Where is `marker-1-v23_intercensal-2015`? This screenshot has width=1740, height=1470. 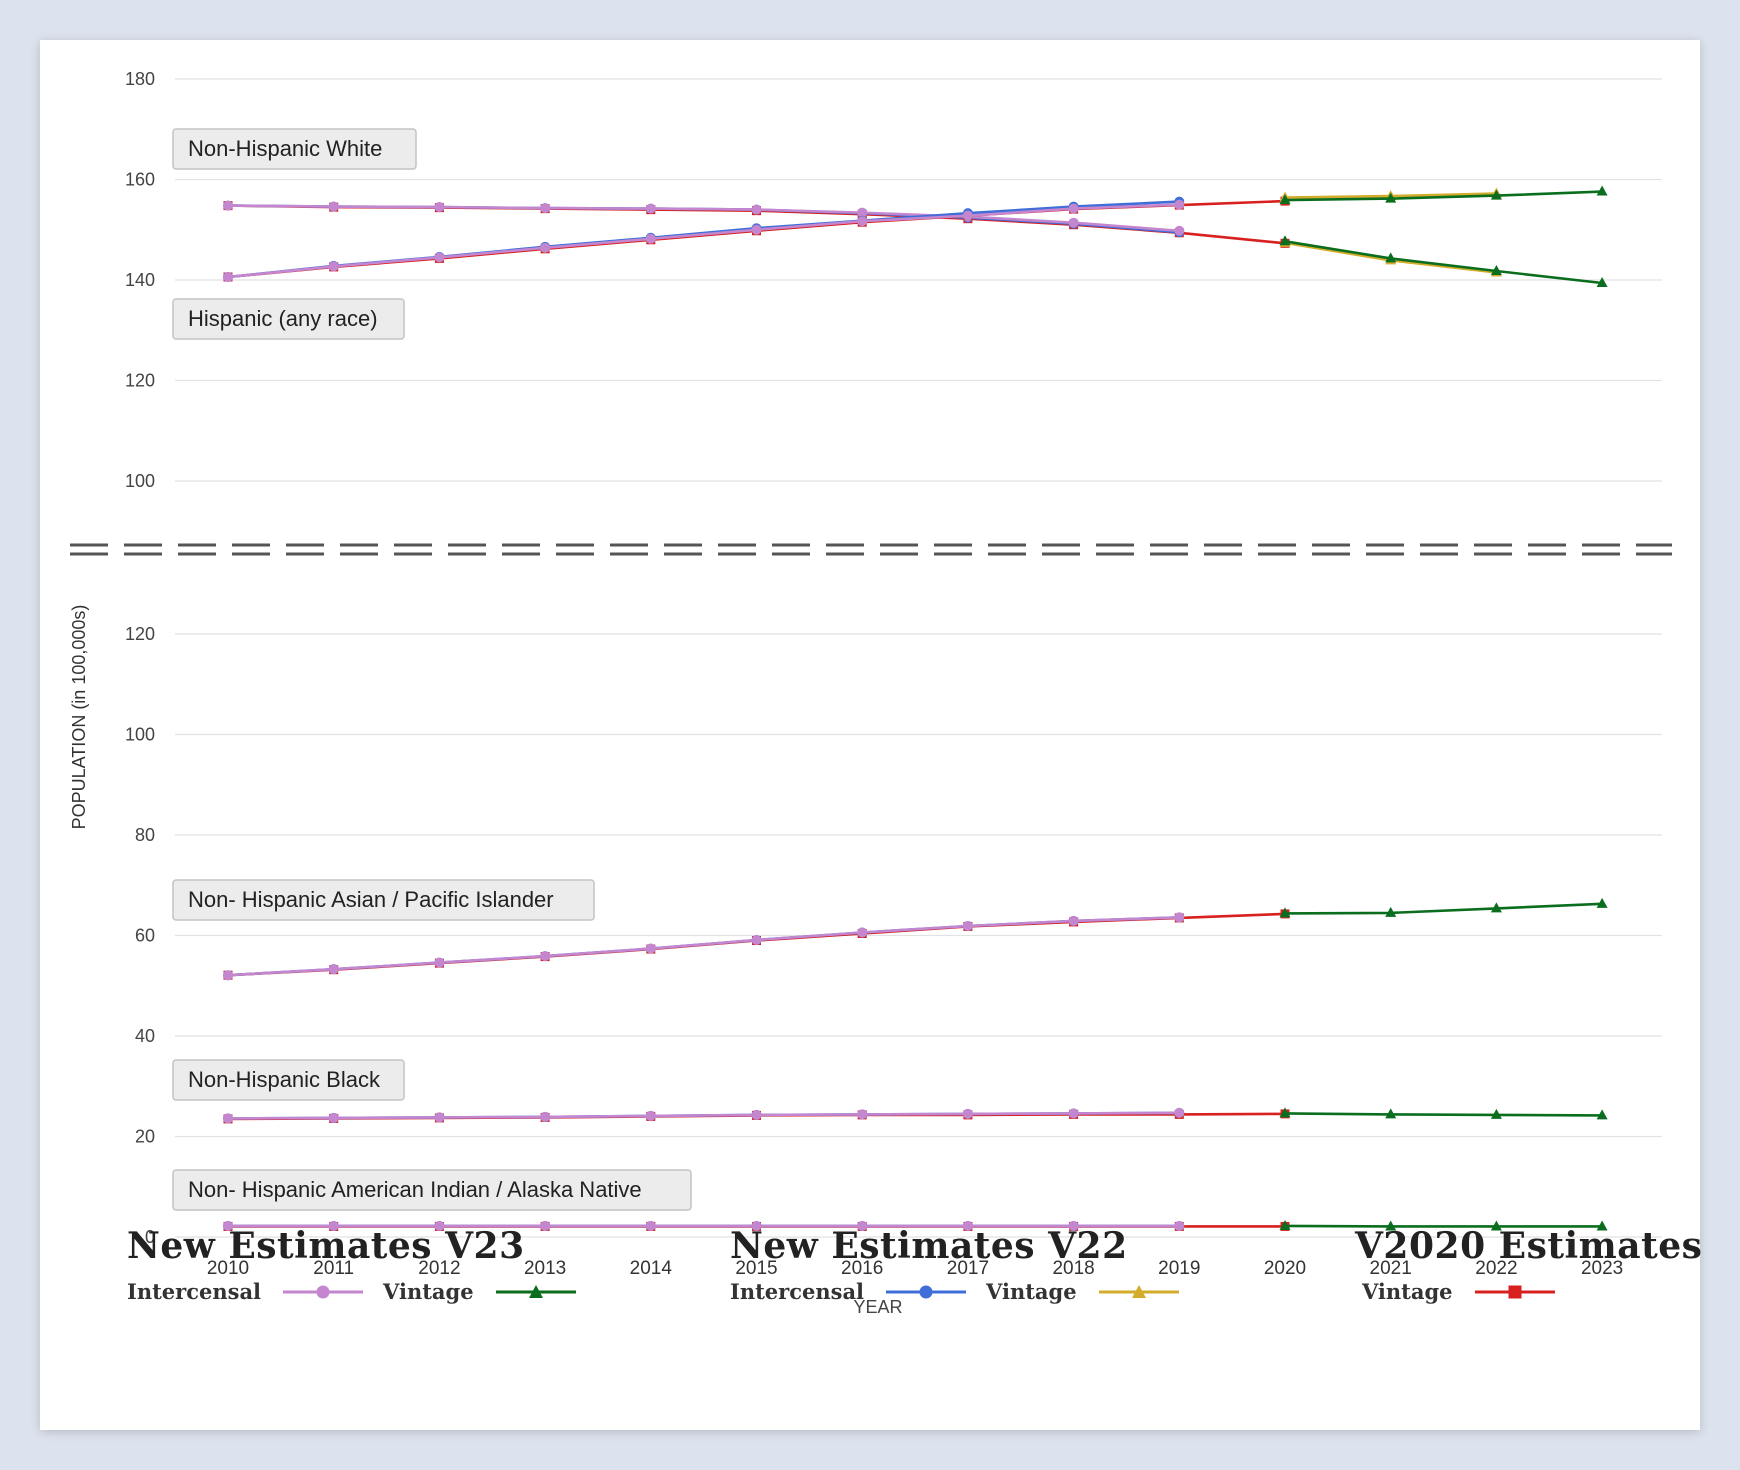
marker-1-v23_intercensal-2015 is located at coordinates (756, 229).